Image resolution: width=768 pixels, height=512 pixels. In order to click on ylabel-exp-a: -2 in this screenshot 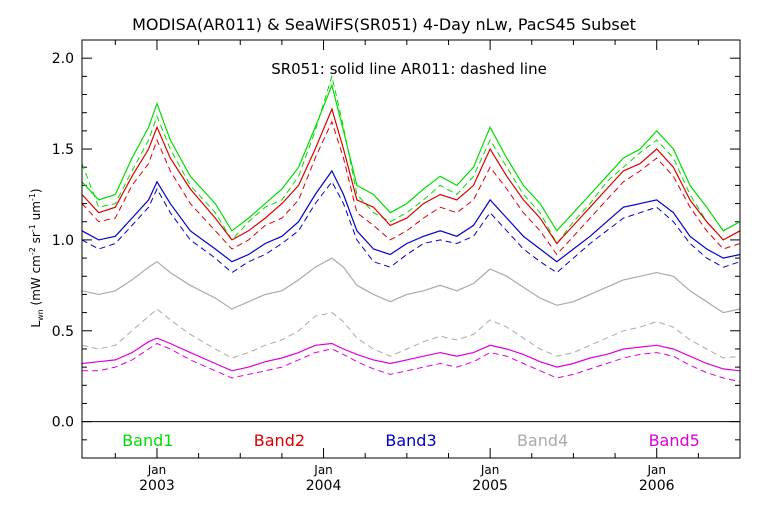, I will do `click(32, 251)`.